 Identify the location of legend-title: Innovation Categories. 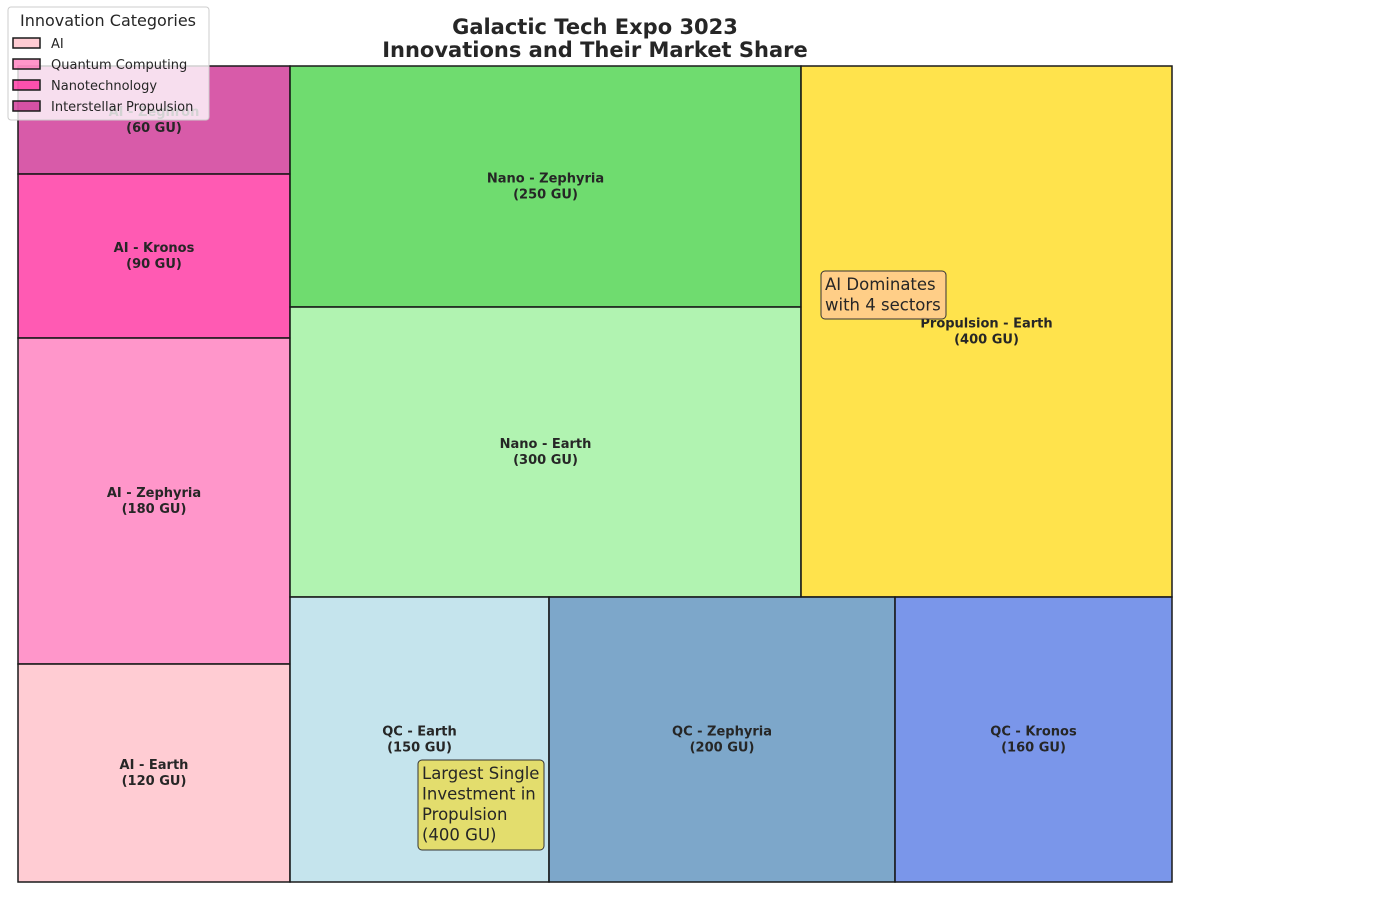
(108, 20).